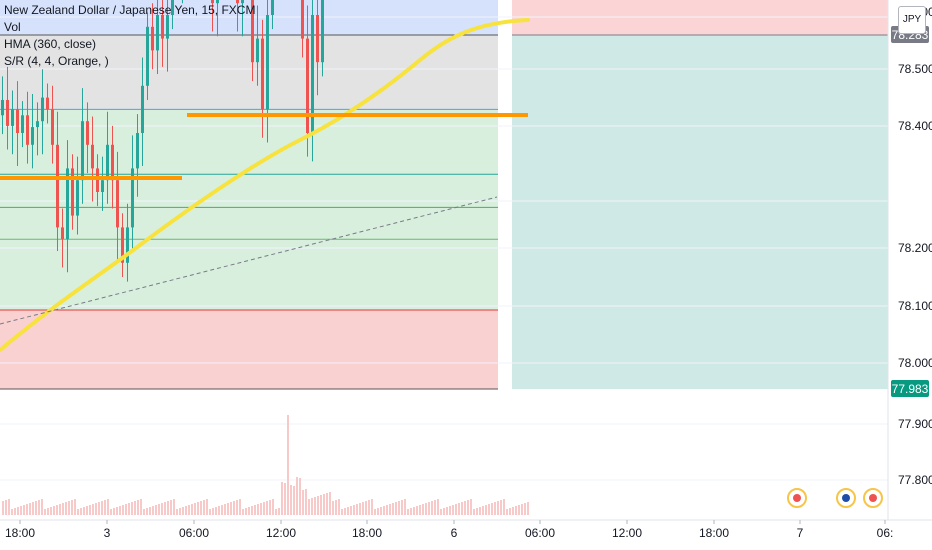 The image size is (932, 550). Describe the element at coordinates (50, 44) in the screenshot. I see `hma-legend: HMA (360, close)` at that location.